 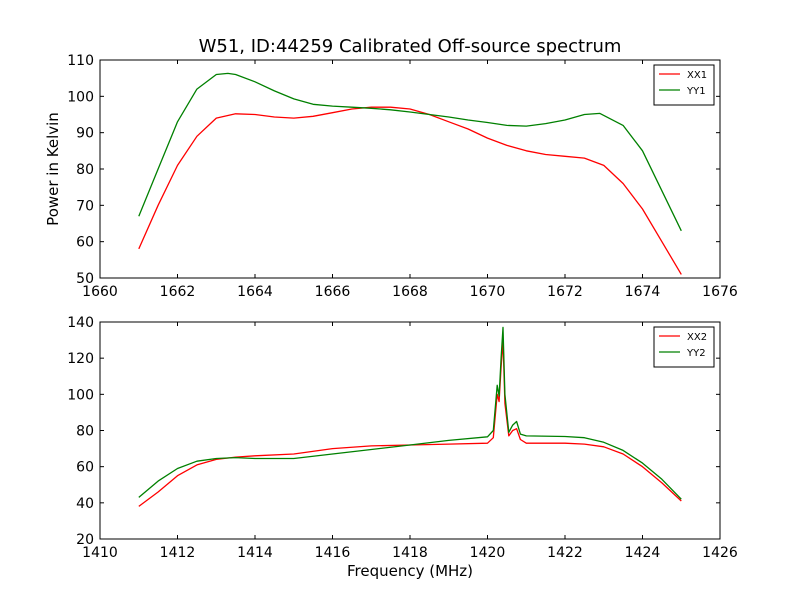 I want to click on top-panel-ylabel: Power in Kelvin, so click(x=53, y=169).